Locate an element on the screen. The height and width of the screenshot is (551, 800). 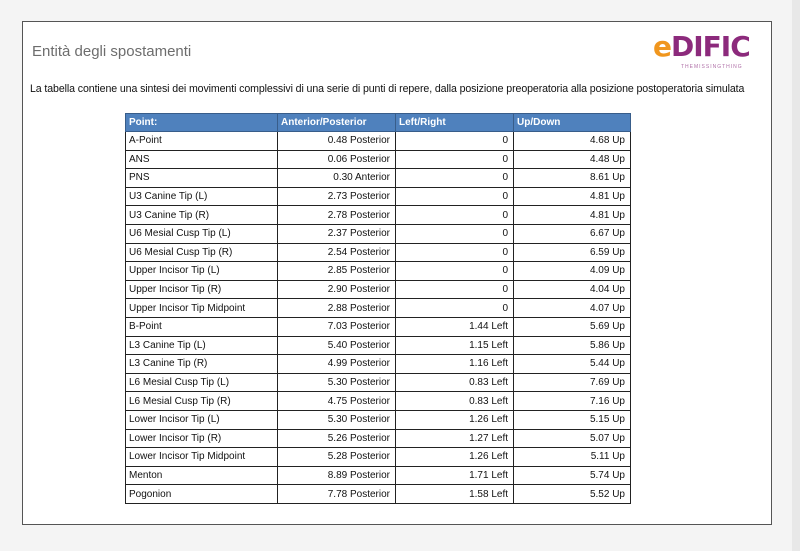
column-header: Up/Down is located at coordinates (572, 122).